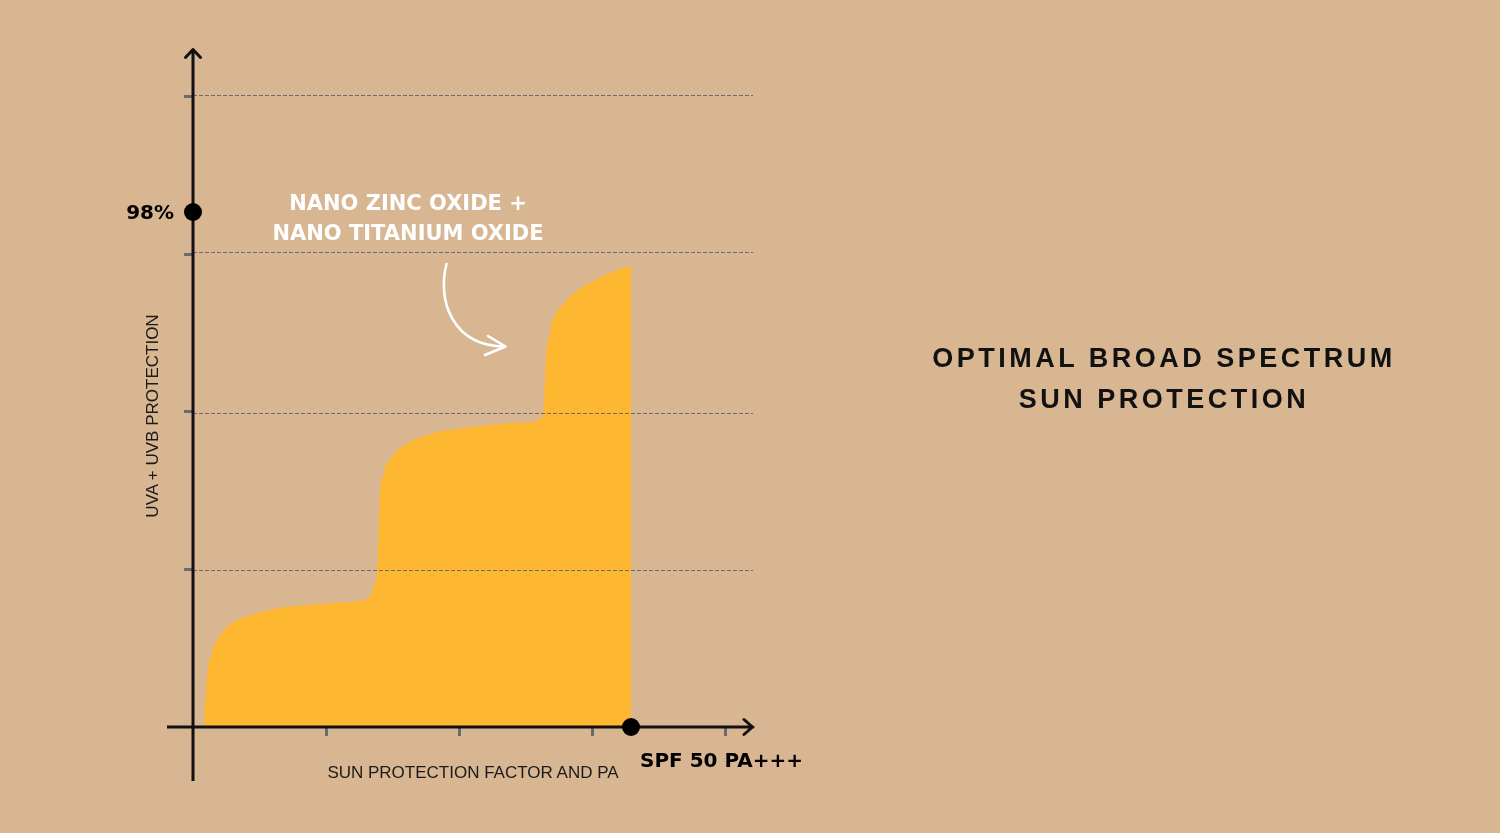 This screenshot has height=833, width=1500. What do you see at coordinates (473, 772) in the screenshot?
I see `x-axis-title: SUN PROTECTION FACTOR AND PA` at bounding box center [473, 772].